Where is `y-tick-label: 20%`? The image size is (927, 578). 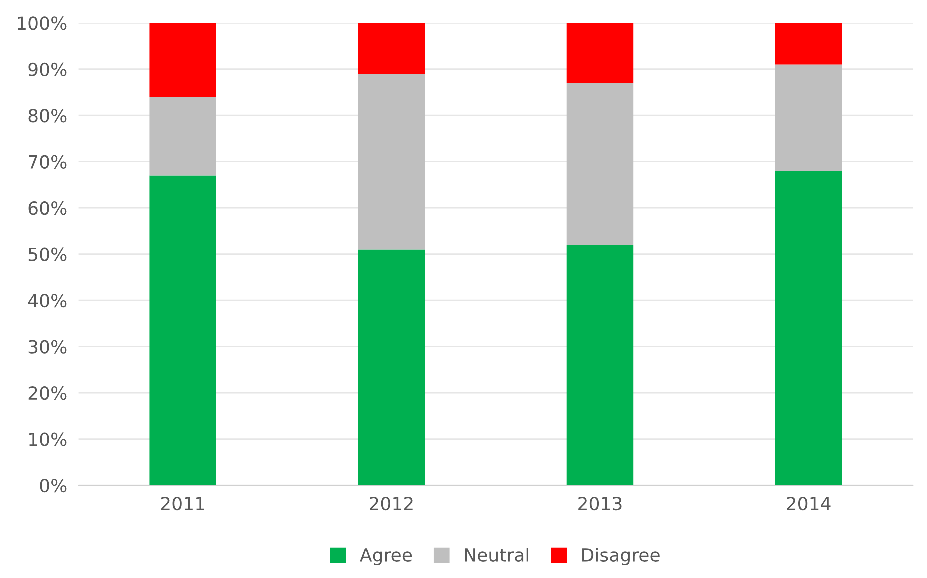 y-tick-label: 20% is located at coordinates (47, 393).